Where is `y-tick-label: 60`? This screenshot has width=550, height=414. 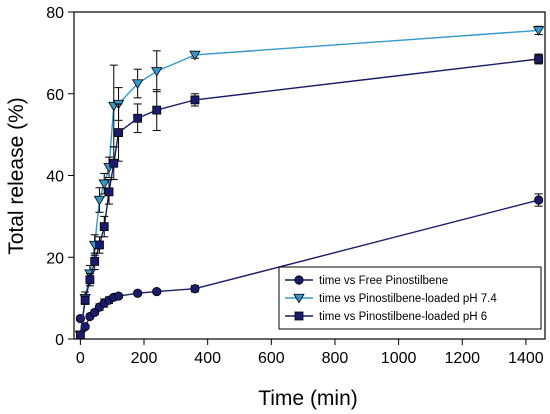
y-tick-label: 60 is located at coordinates (55, 95).